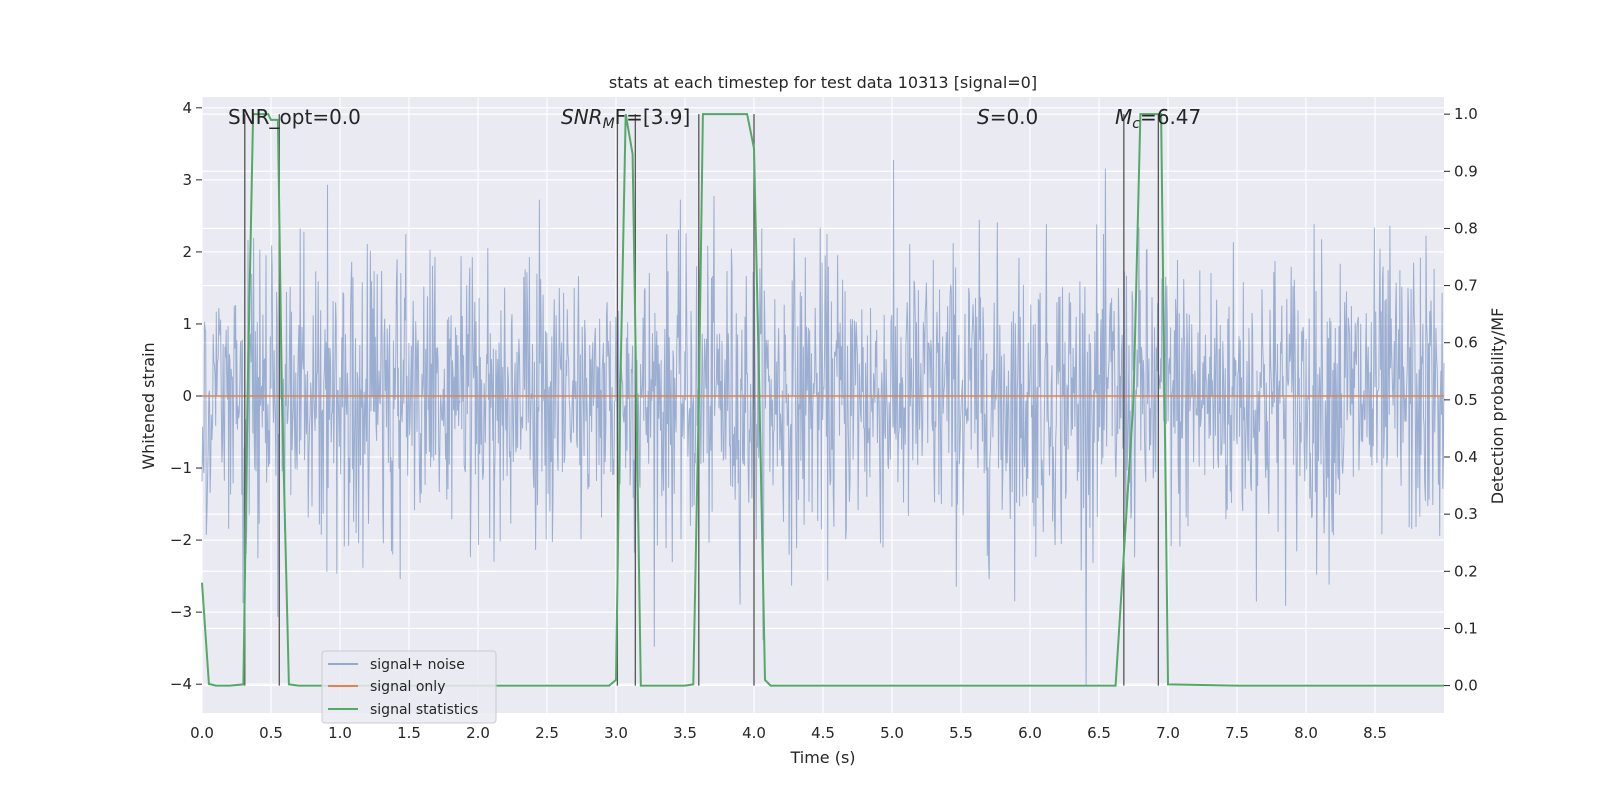 Image resolution: width=1600 pixels, height=800 pixels. What do you see at coordinates (294, 117) in the screenshot?
I see `annotation-snr-opt: SNR_opt=0.0` at bounding box center [294, 117].